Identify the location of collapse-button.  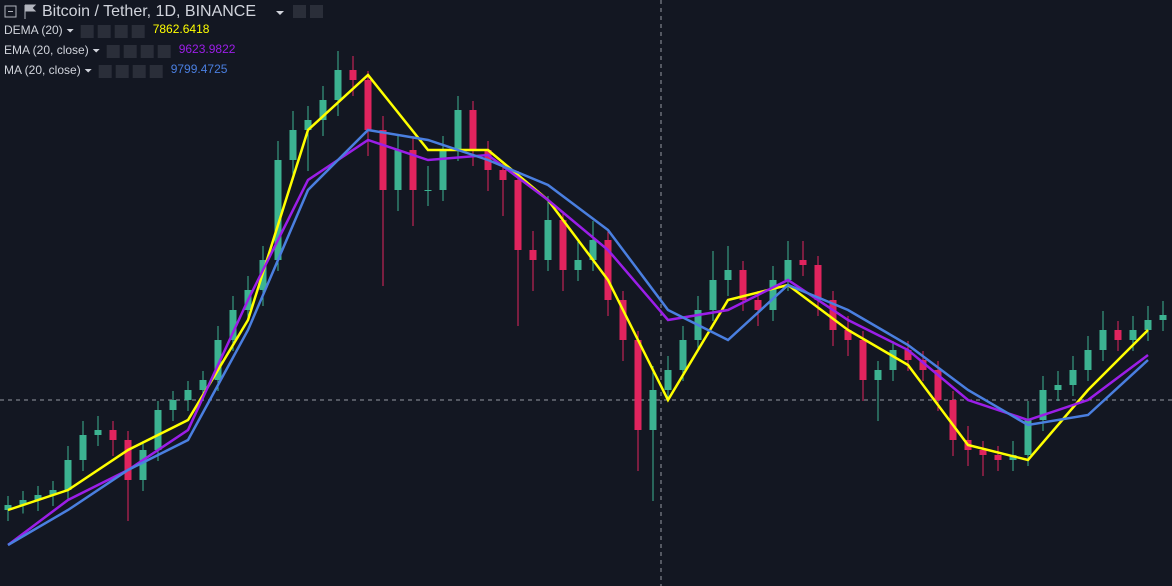
(10, 11).